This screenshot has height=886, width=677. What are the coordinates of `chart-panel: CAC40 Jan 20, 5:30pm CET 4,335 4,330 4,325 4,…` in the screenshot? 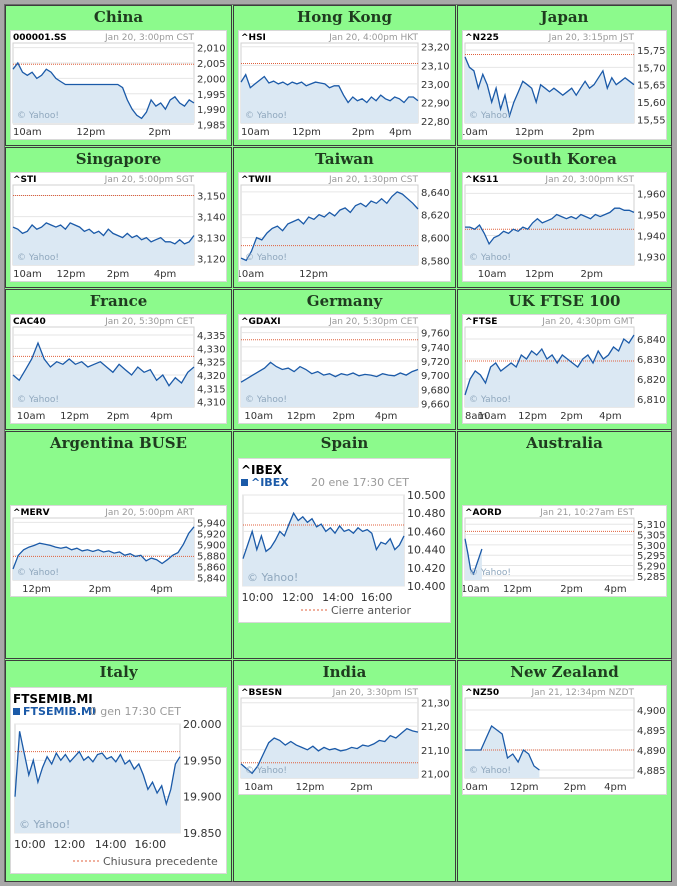 It's located at (118, 369).